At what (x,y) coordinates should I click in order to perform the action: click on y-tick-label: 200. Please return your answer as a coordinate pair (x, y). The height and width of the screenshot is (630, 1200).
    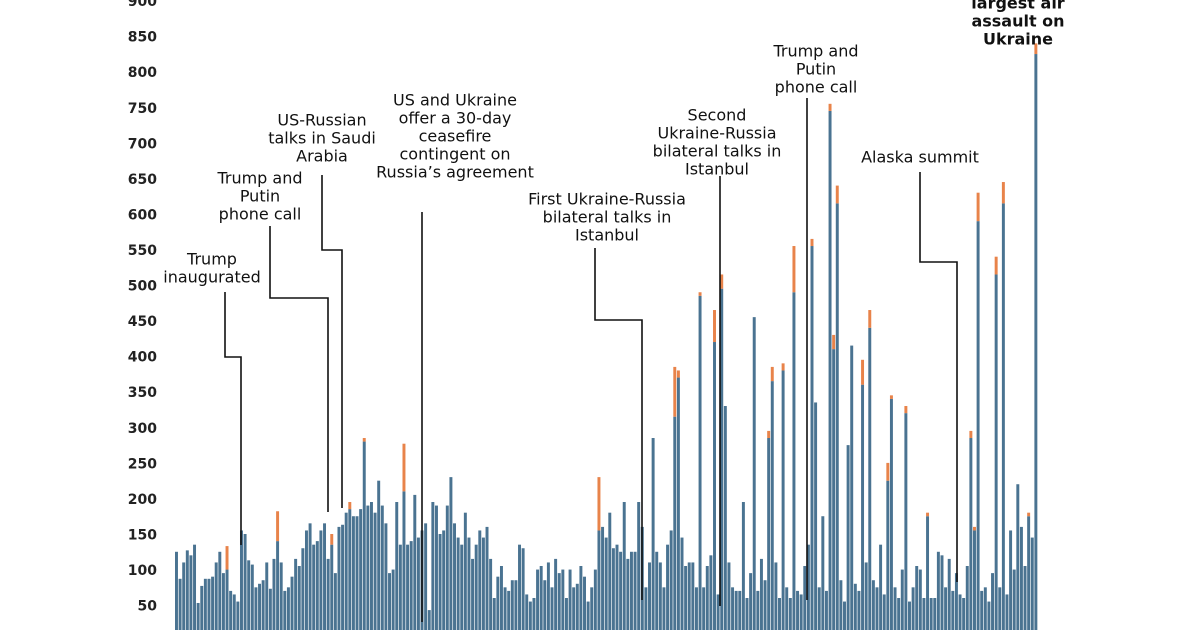
    Looking at the image, I should click on (142, 500).